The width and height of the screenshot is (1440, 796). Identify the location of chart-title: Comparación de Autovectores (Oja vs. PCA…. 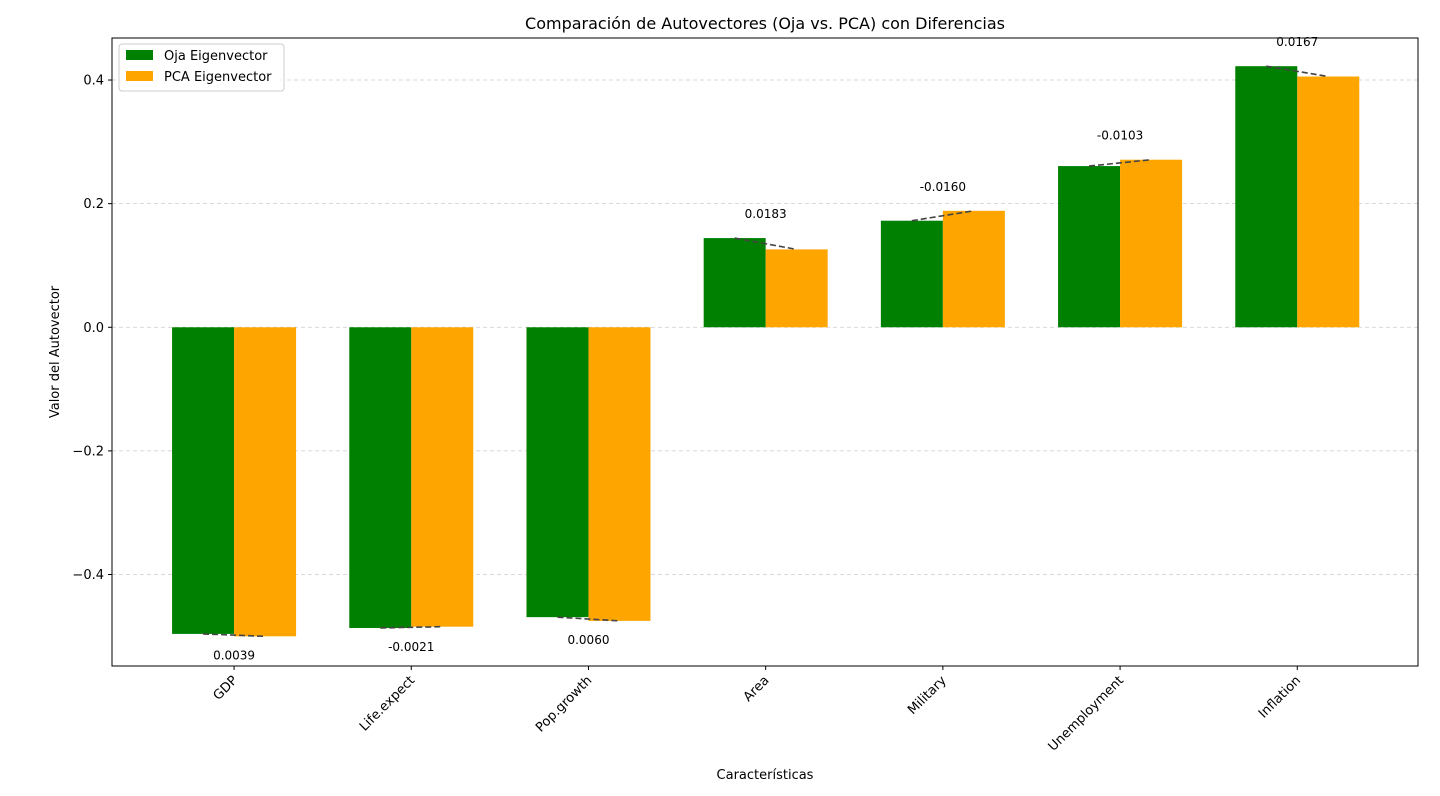
(765, 23).